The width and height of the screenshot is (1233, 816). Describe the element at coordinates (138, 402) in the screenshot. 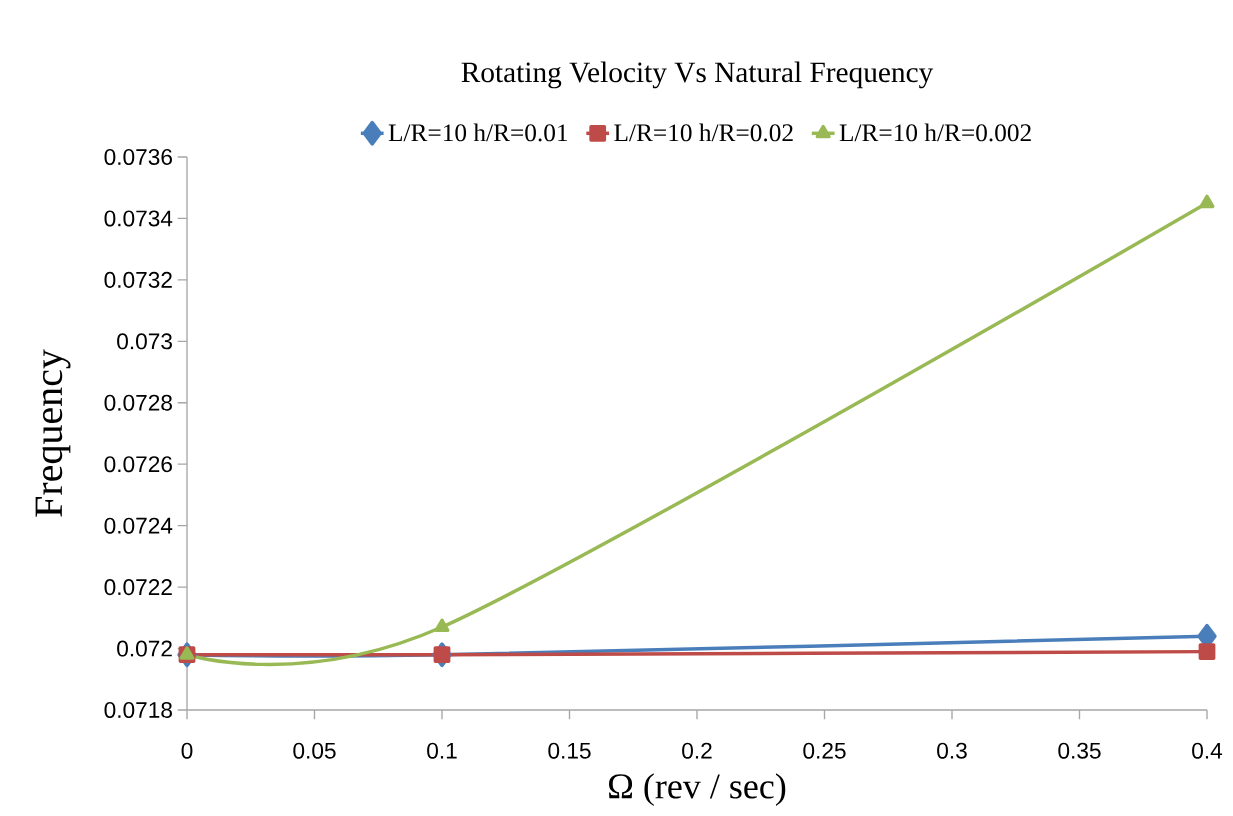

I see `y-tick-label: 0.0728` at that location.